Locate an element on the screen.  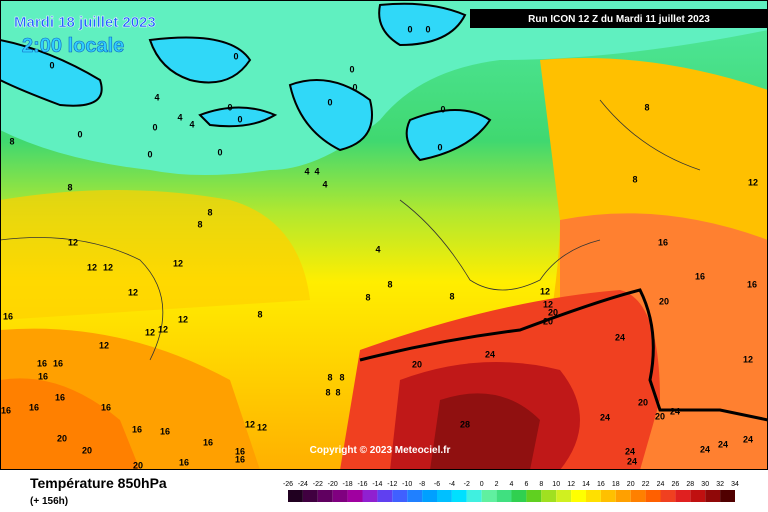
scale-tick-label: -24 is located at coordinates (303, 484).